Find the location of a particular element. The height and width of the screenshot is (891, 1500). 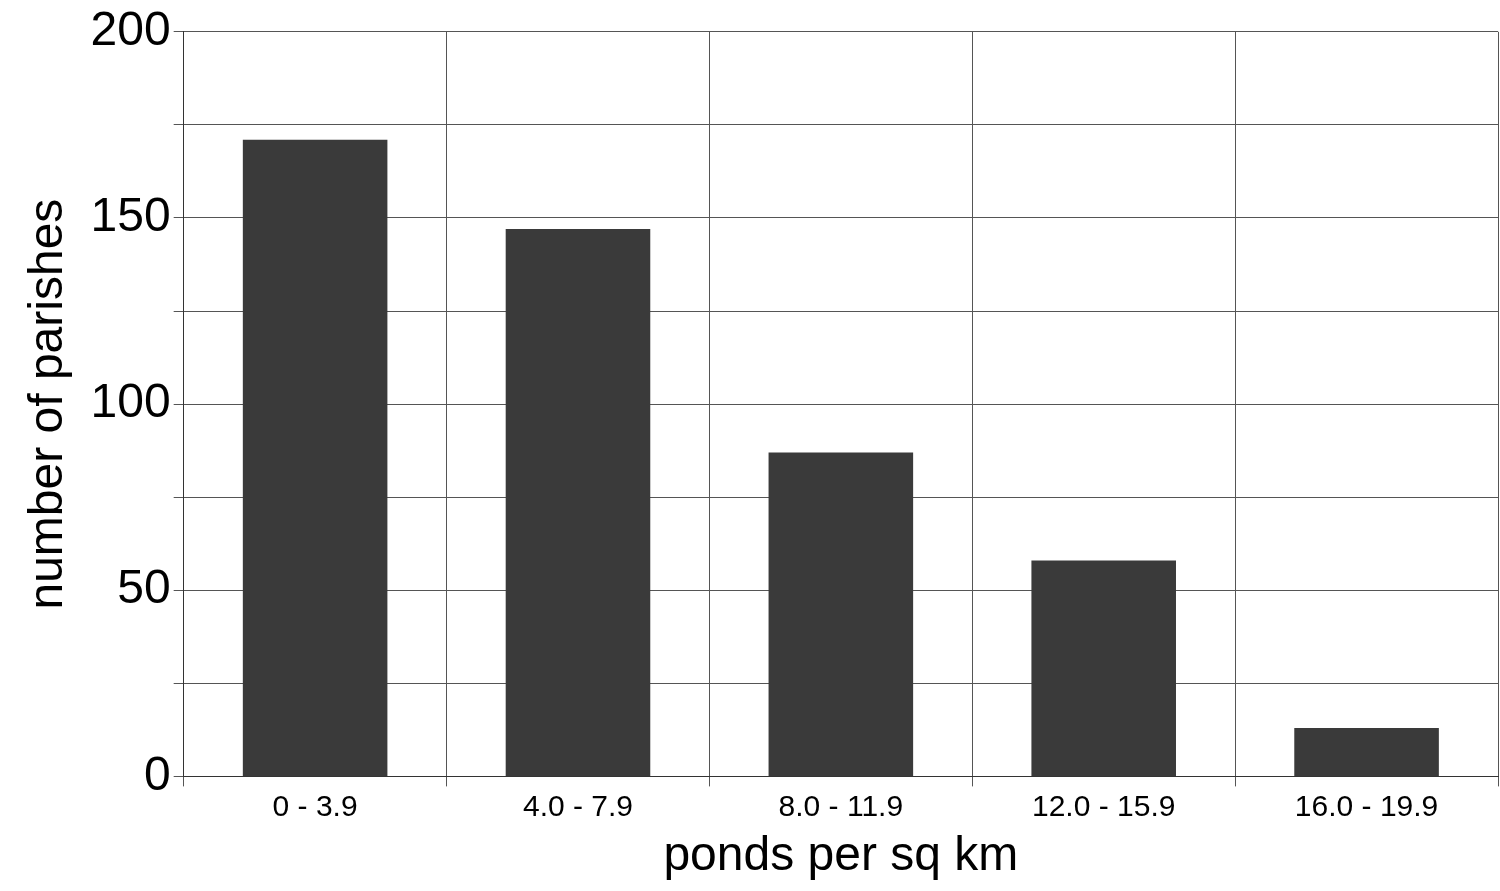

x-tick-label: 0 - 3.9 is located at coordinates (315, 805).